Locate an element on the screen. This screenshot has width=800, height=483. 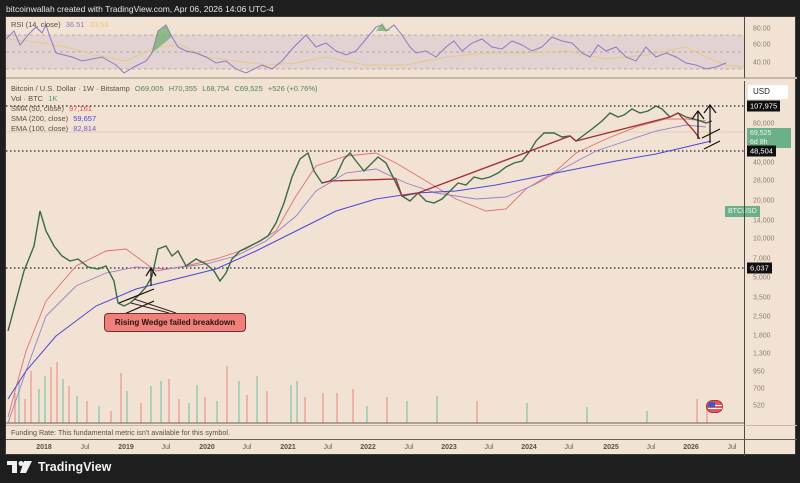
time-tick: 2021 is located at coordinates (288, 447).